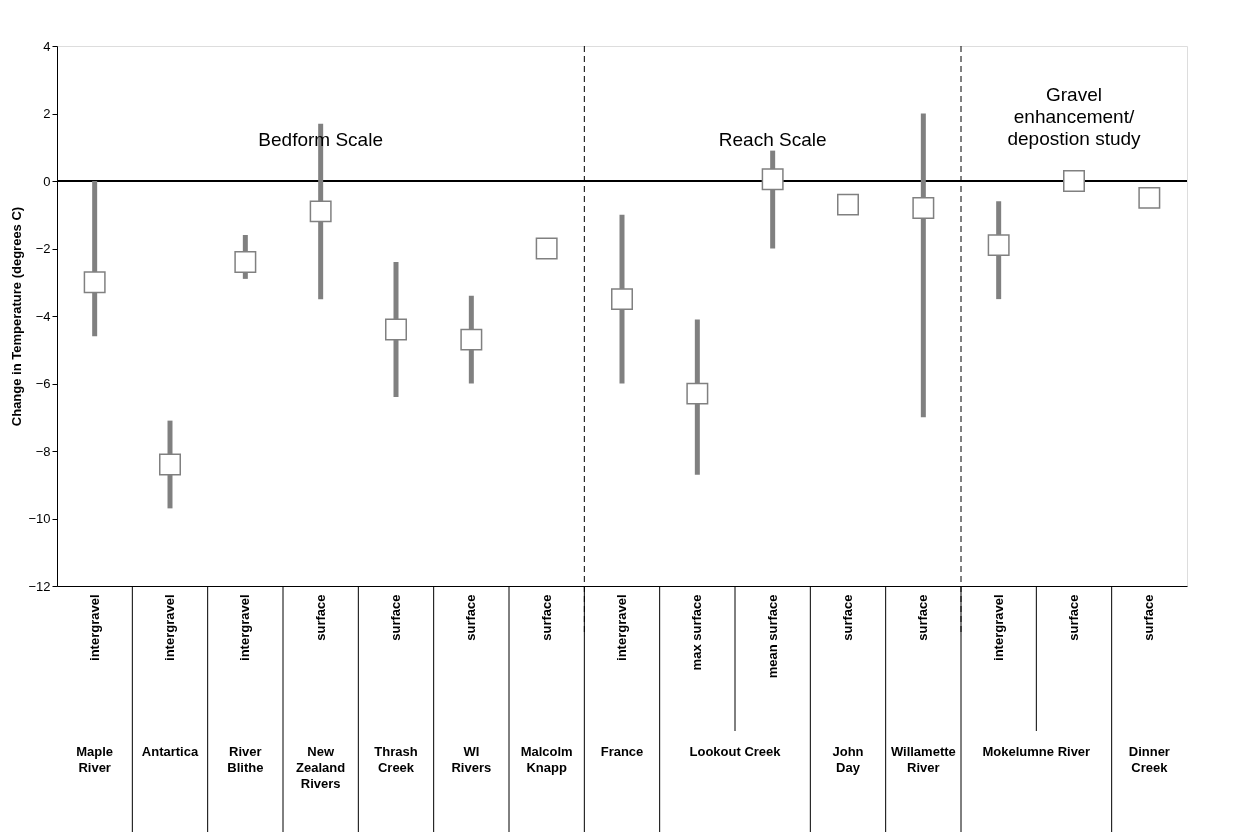 The width and height of the screenshot is (1249, 832). What do you see at coordinates (39, 518) in the screenshot?
I see `y-tick-label: −10` at bounding box center [39, 518].